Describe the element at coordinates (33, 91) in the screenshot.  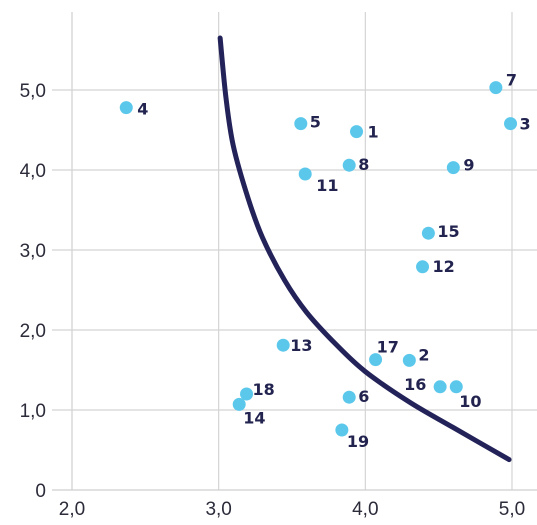
I see `y-tick-label: 5,0` at that location.